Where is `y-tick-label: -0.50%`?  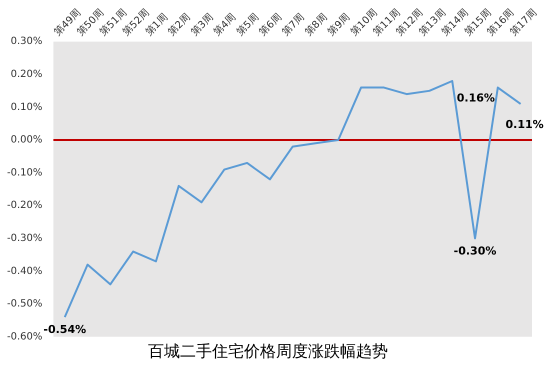
y-tick-label: -0.50% is located at coordinates (24, 304).